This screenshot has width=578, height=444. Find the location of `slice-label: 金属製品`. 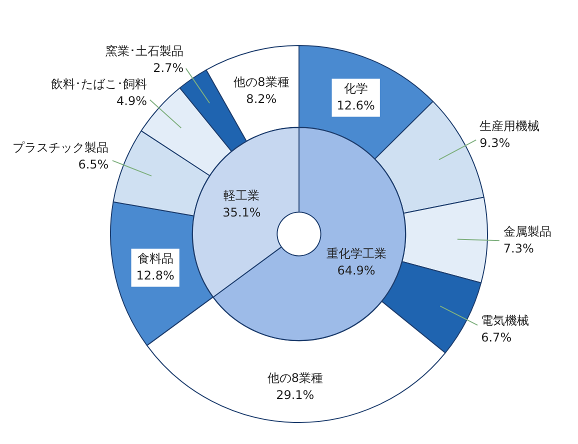

slice-label: 金属製品 is located at coordinates (527, 231).